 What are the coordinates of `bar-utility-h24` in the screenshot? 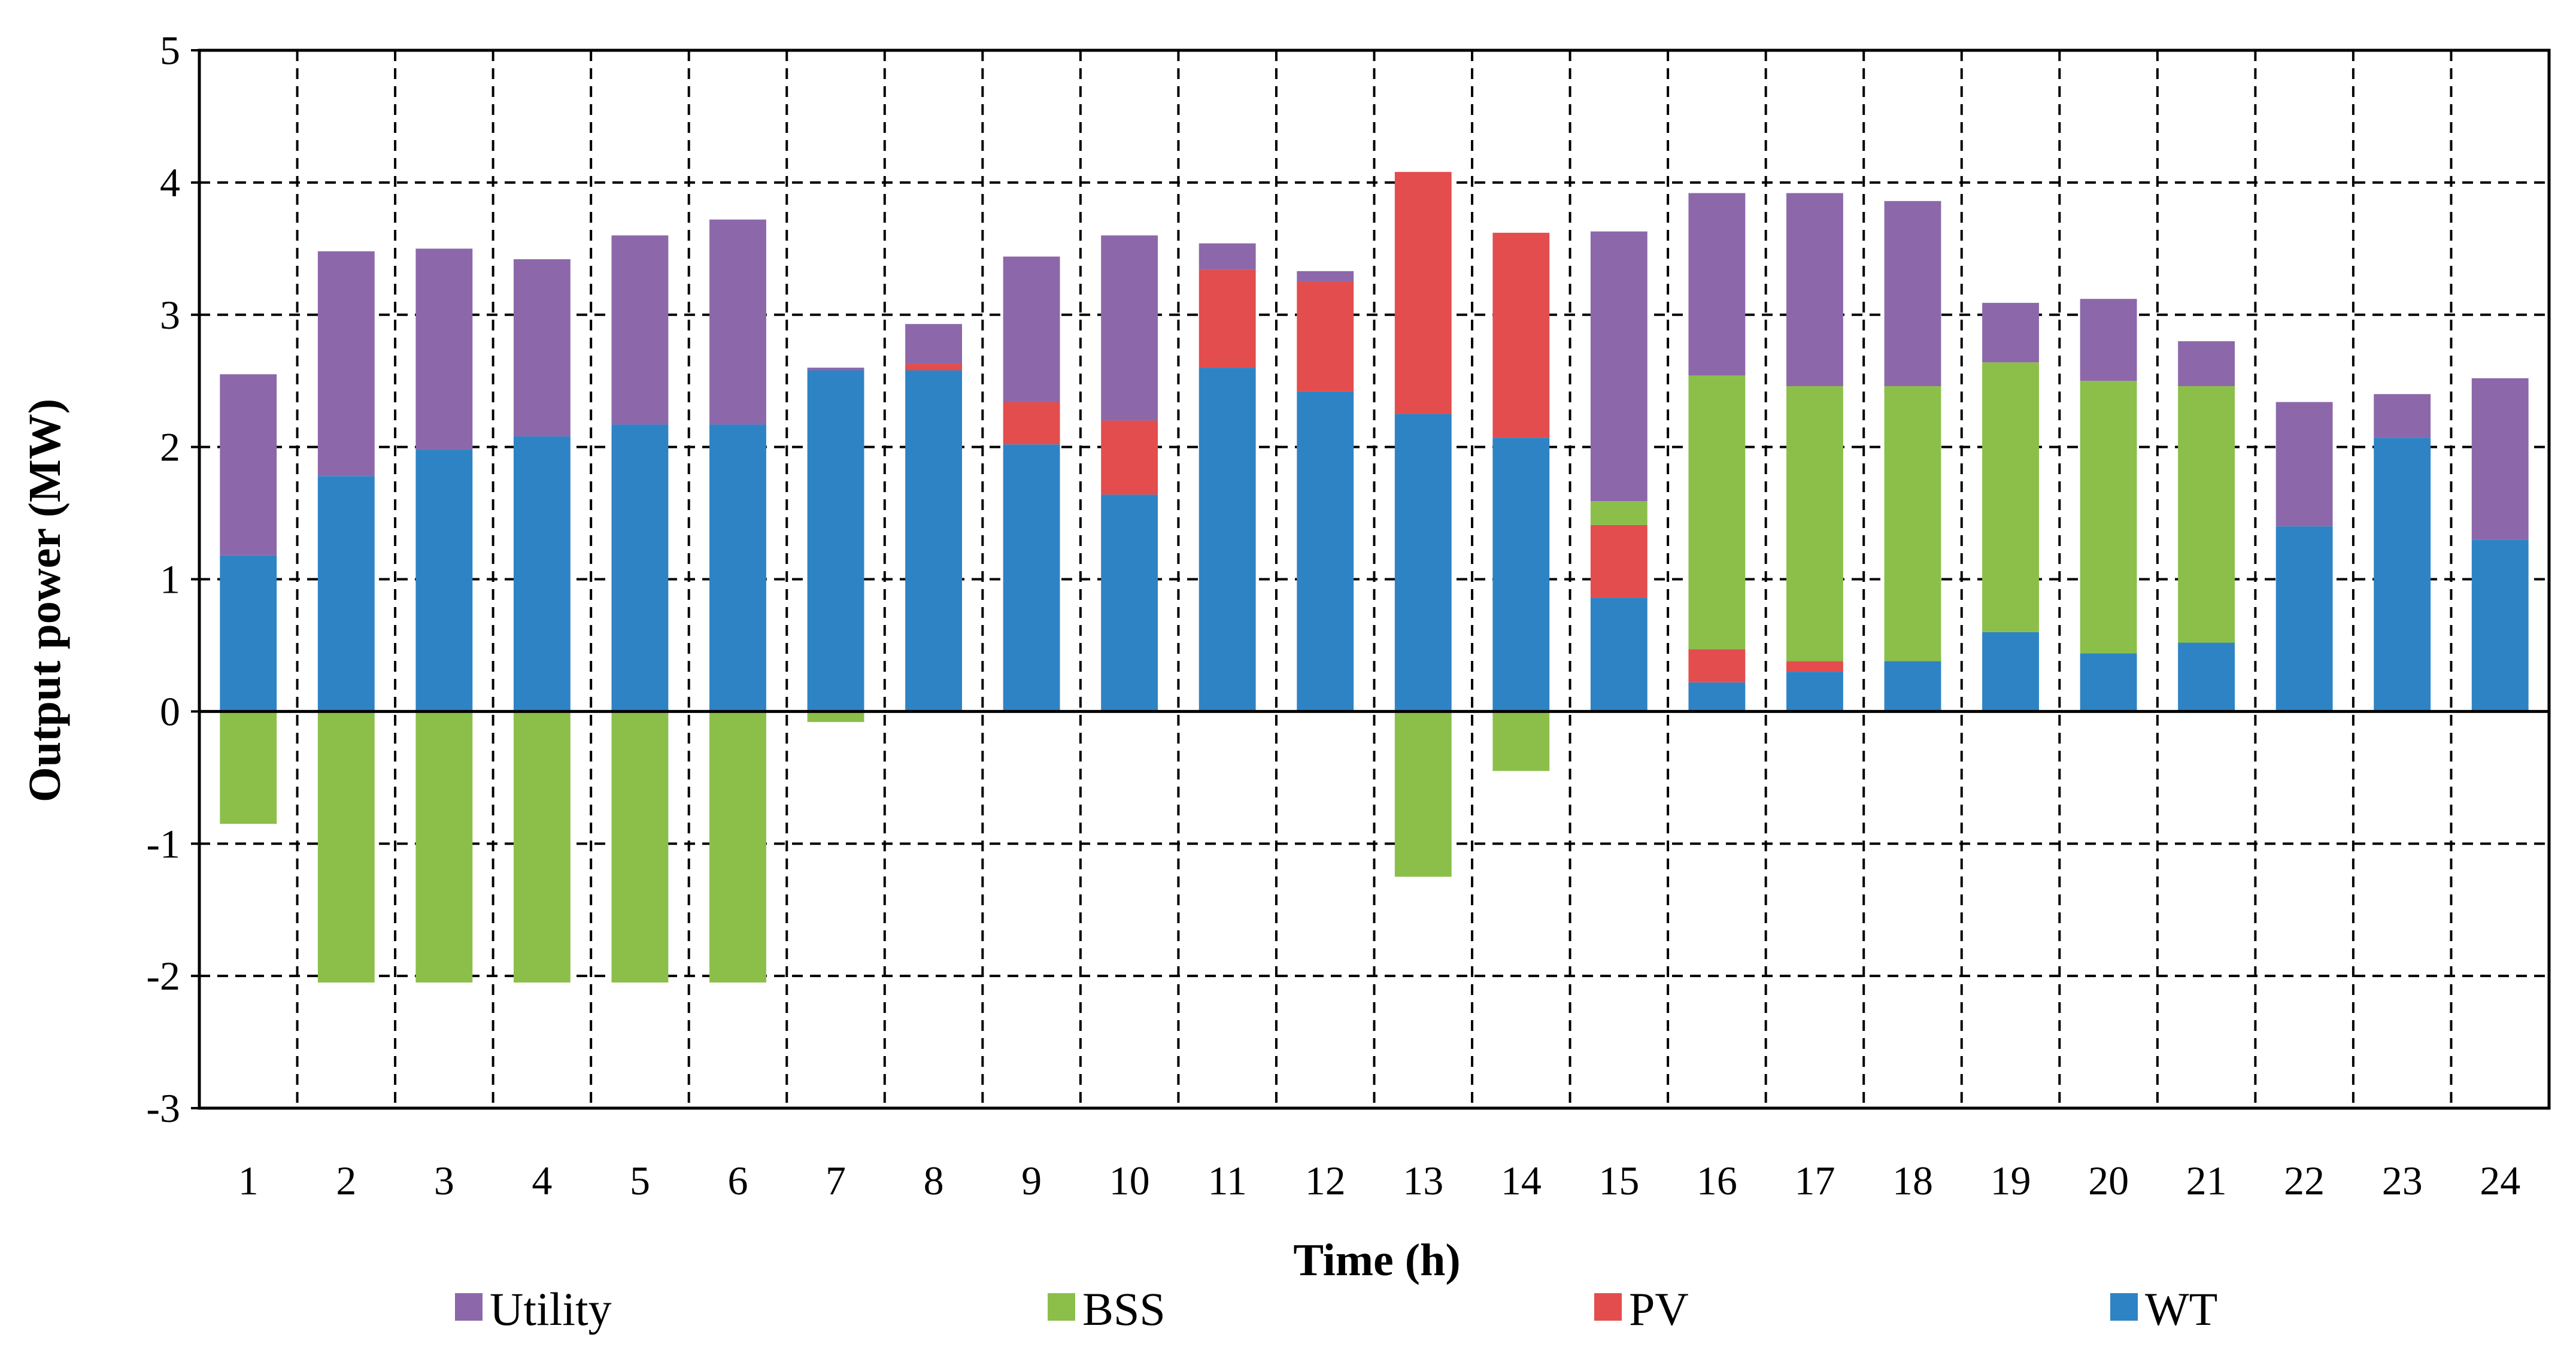 It's located at (2500, 459).